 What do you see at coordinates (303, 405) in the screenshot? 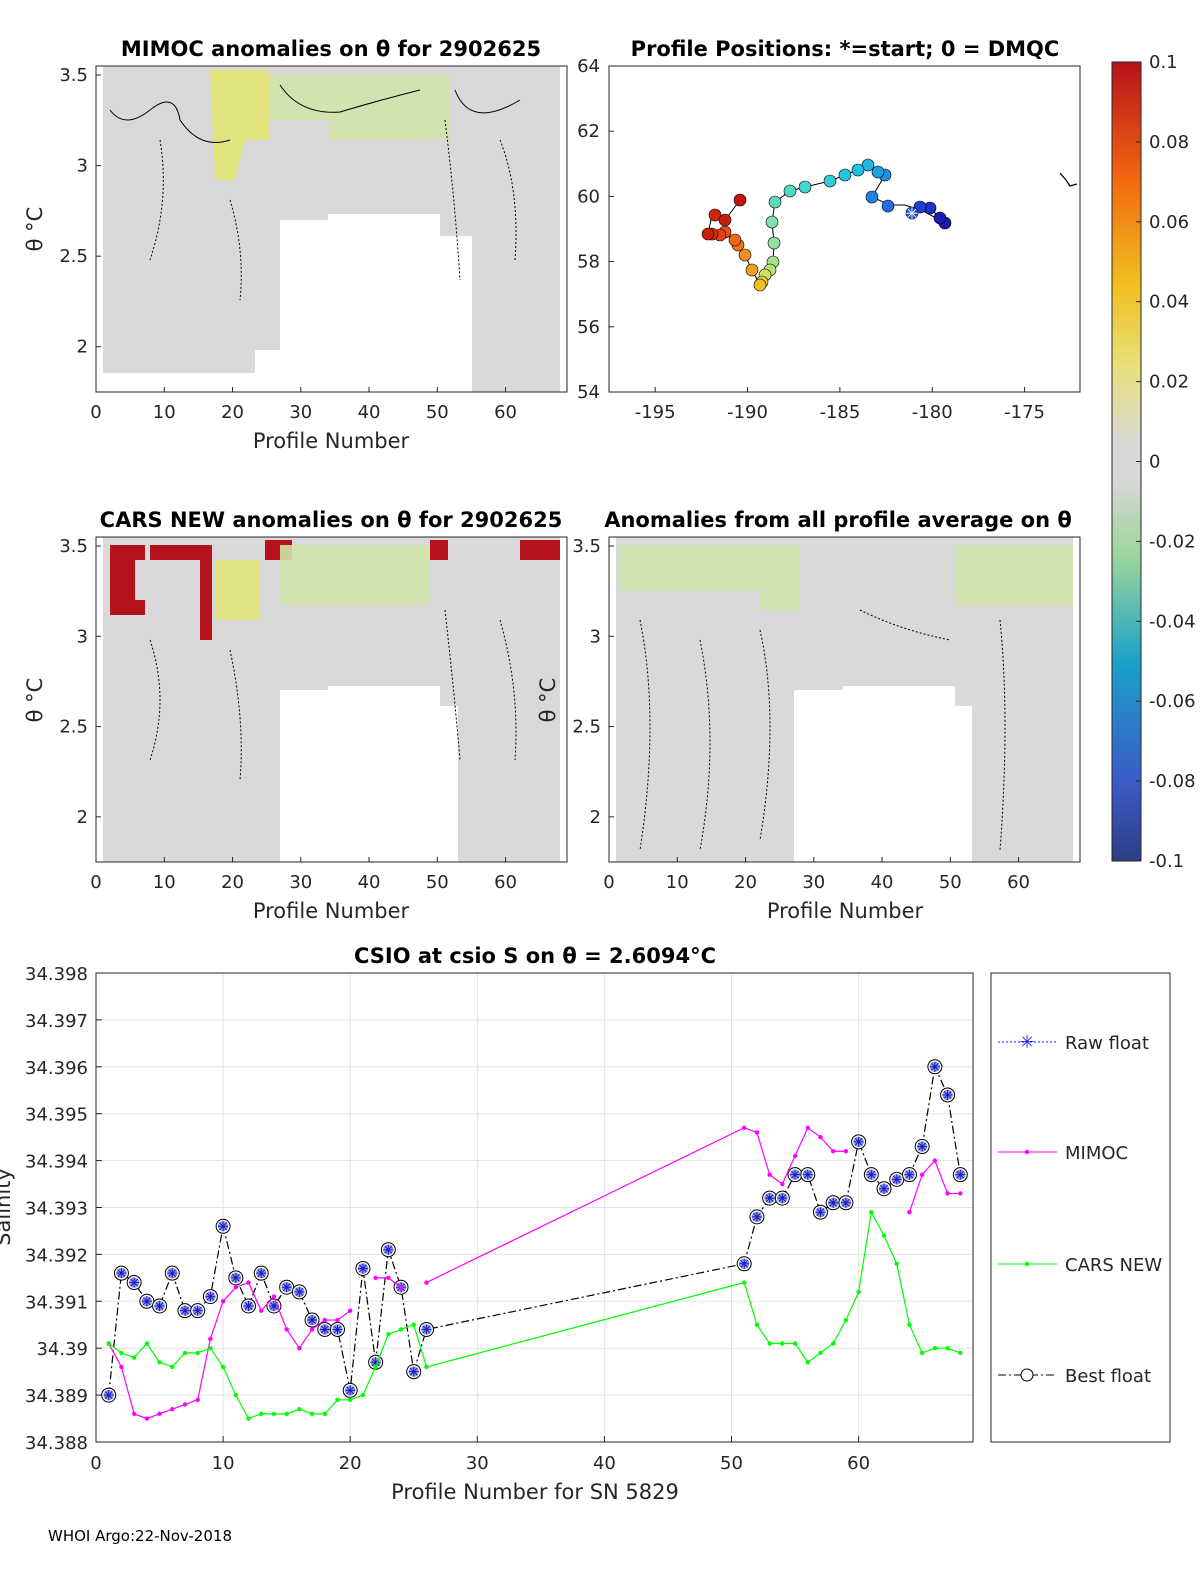
I see `mimoc-xticks: 0 10 20 30 40 50 60` at bounding box center [303, 405].